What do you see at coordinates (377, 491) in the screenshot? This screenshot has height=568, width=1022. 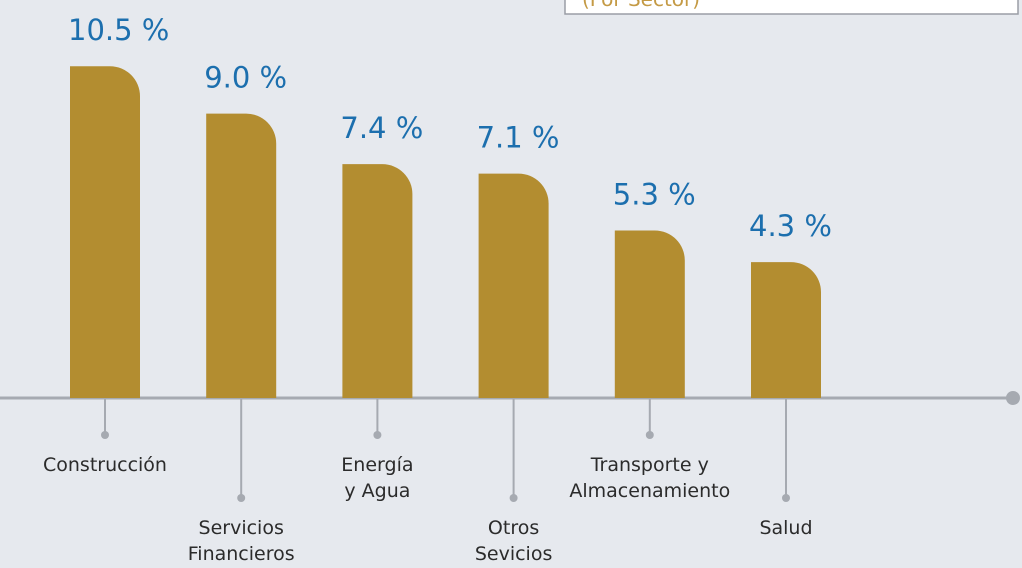 I see `x-tick-label: y Agua` at bounding box center [377, 491].